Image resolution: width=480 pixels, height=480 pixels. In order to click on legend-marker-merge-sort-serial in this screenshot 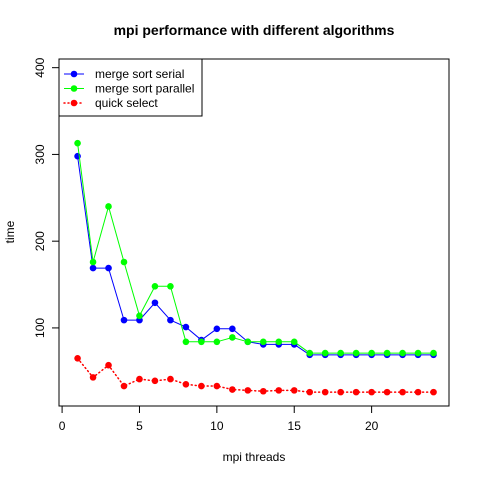, I will do `click(74, 74)`.